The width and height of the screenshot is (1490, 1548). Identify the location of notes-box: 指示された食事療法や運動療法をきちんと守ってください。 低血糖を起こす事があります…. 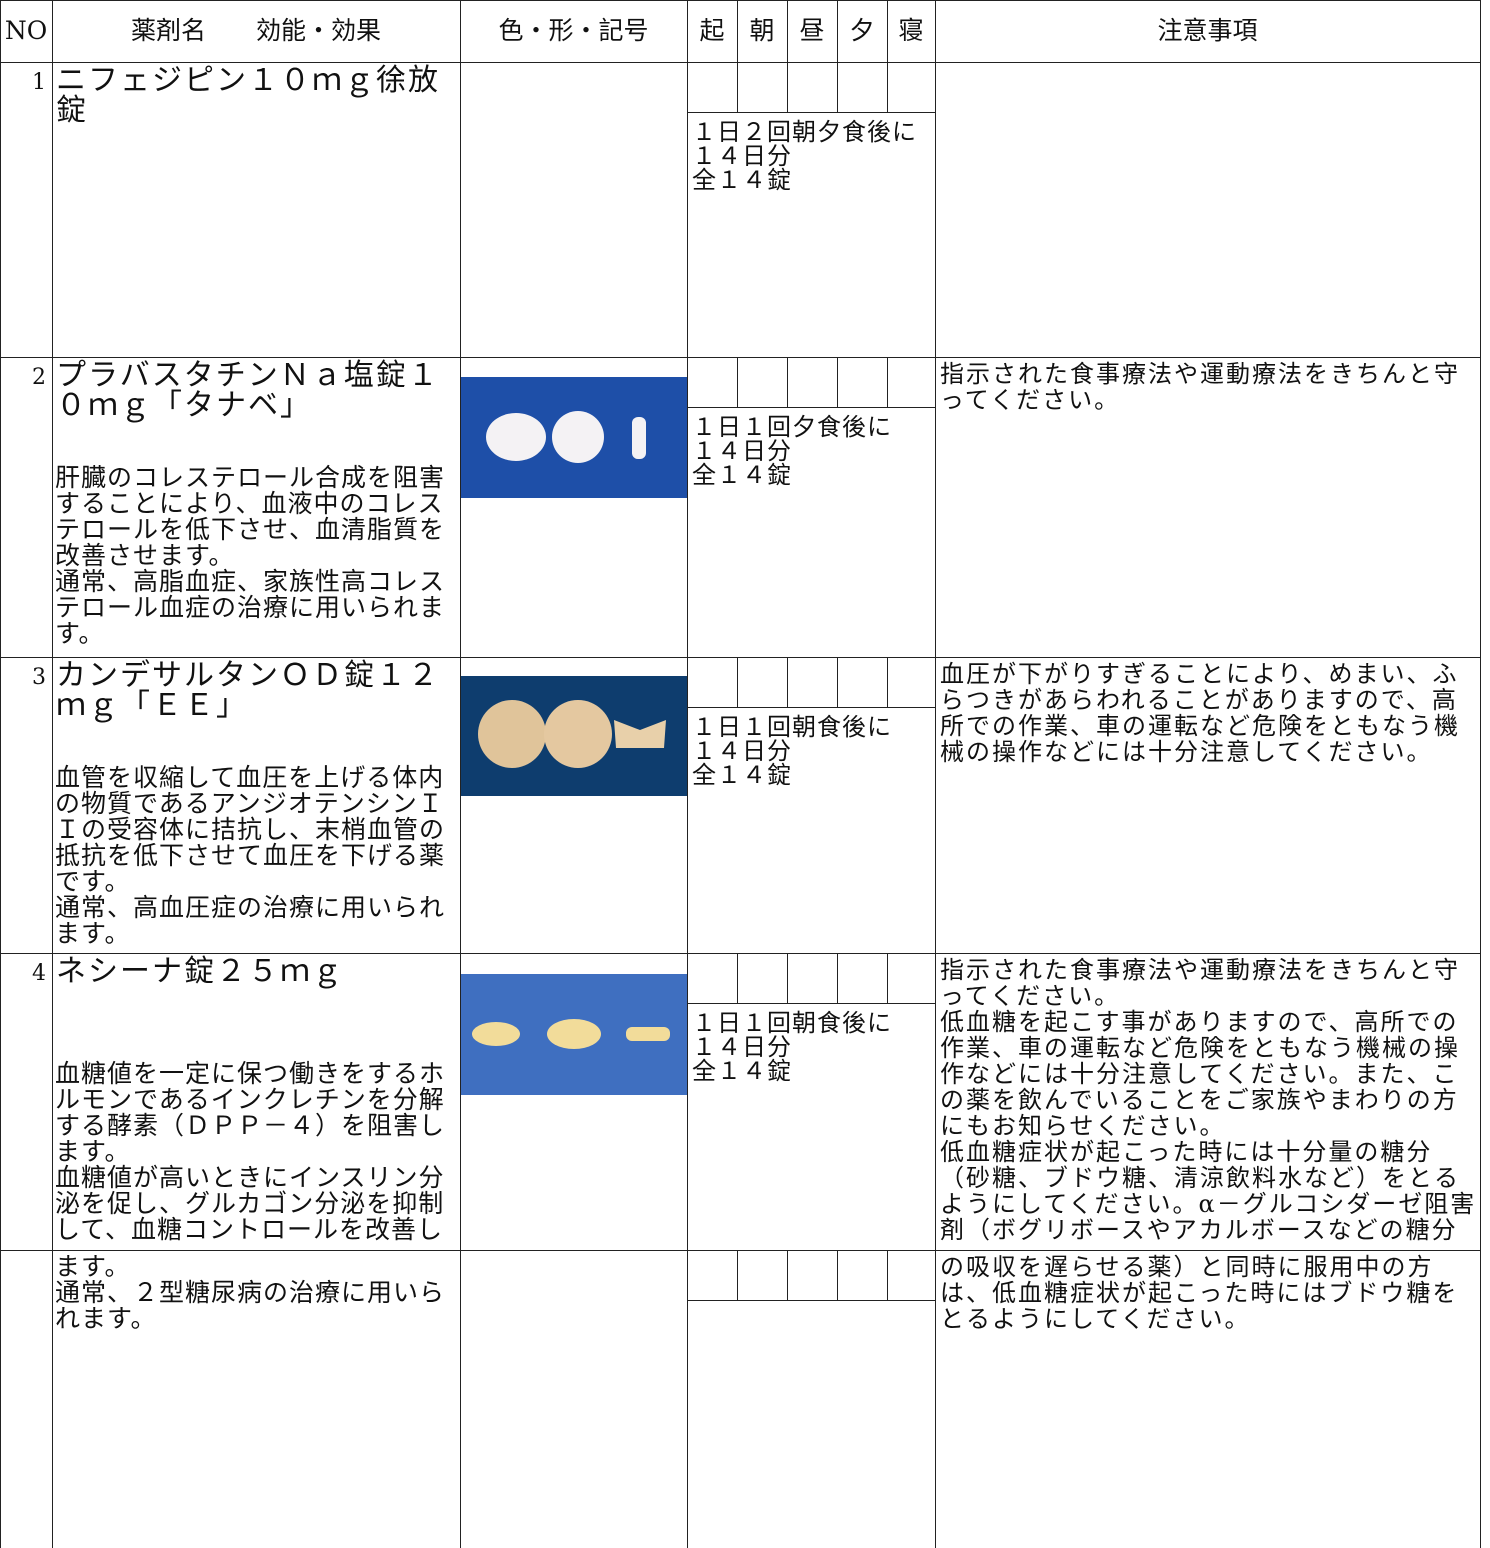
(1209, 1100).